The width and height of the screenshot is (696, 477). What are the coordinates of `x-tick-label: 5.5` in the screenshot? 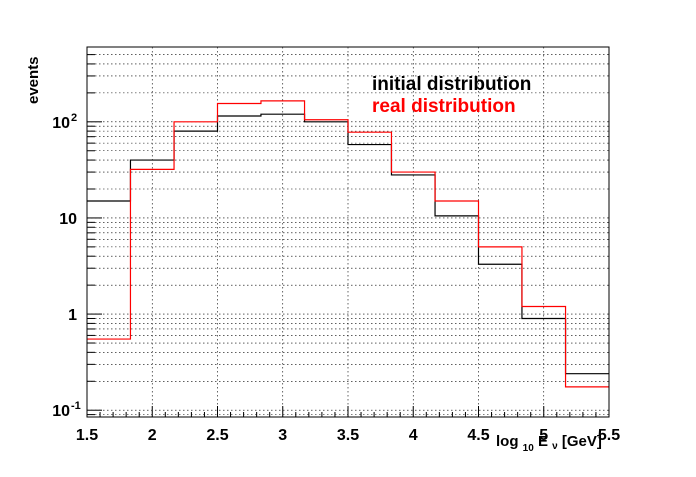 It's located at (609, 435).